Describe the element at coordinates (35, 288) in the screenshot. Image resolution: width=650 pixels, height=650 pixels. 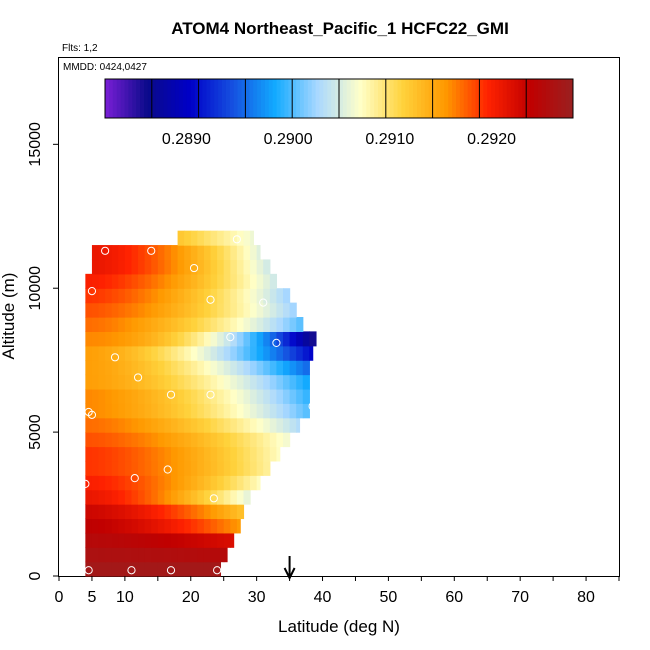
I see `y-tick-label: 10000` at that location.